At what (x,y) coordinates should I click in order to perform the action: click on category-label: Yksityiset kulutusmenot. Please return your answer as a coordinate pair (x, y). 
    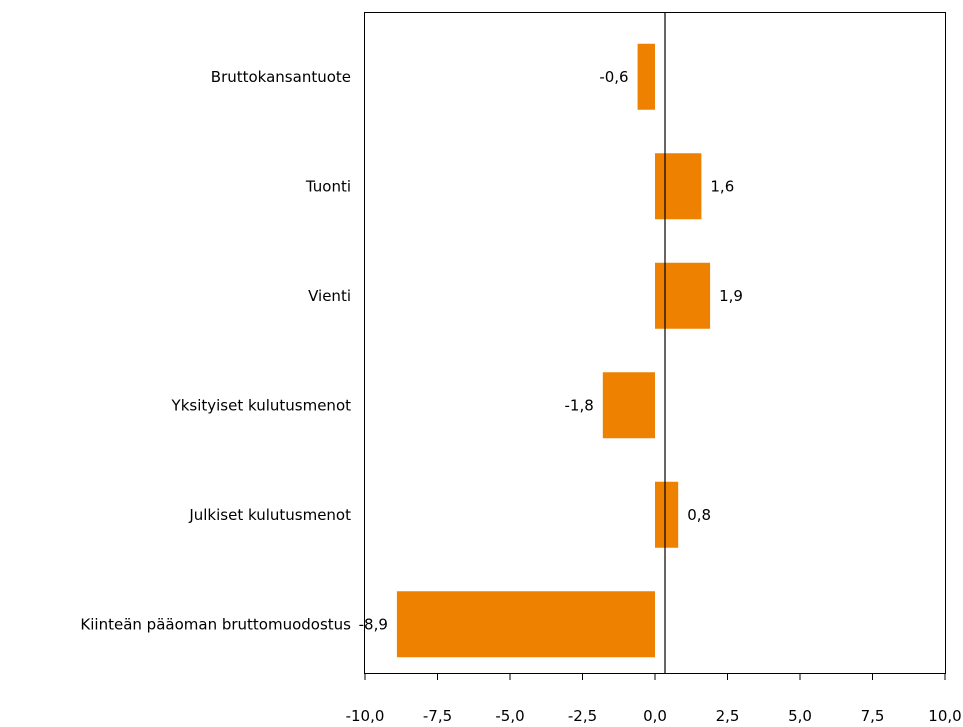
    Looking at the image, I should click on (261, 405).